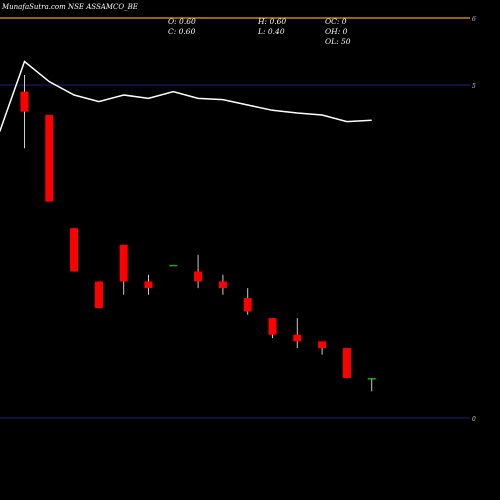  Describe the element at coordinates (336, 31) in the screenshot. I see `ohlc-oh: OH: 0` at that location.